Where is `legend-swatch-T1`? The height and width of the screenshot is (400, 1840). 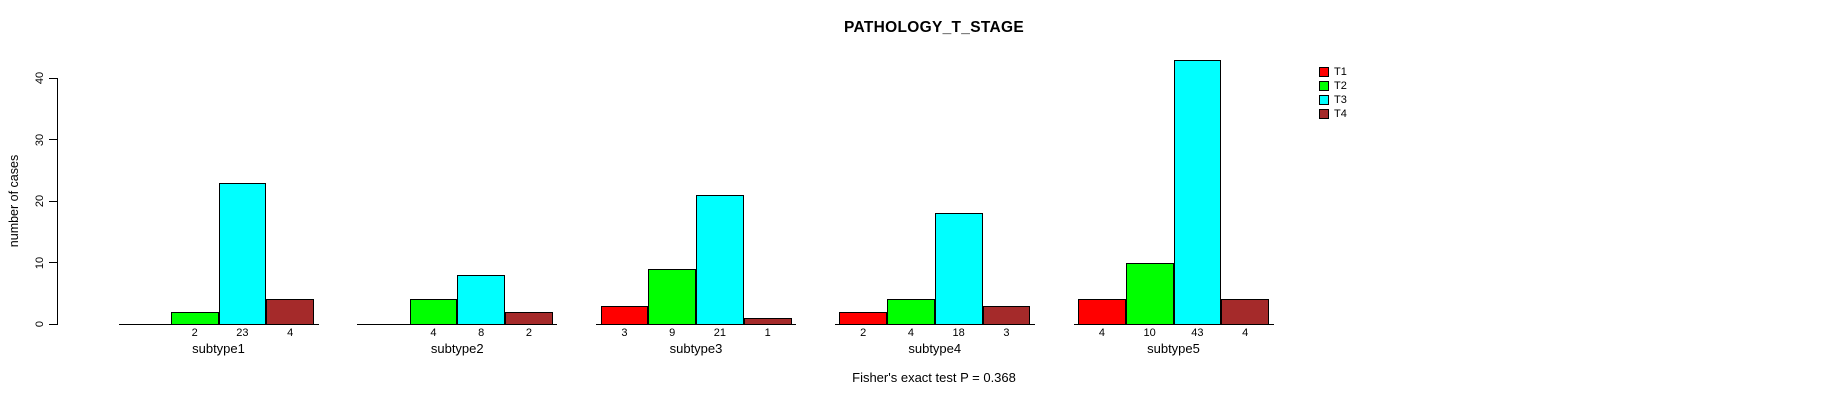
legend-swatch-T1 is located at coordinates (1324, 72).